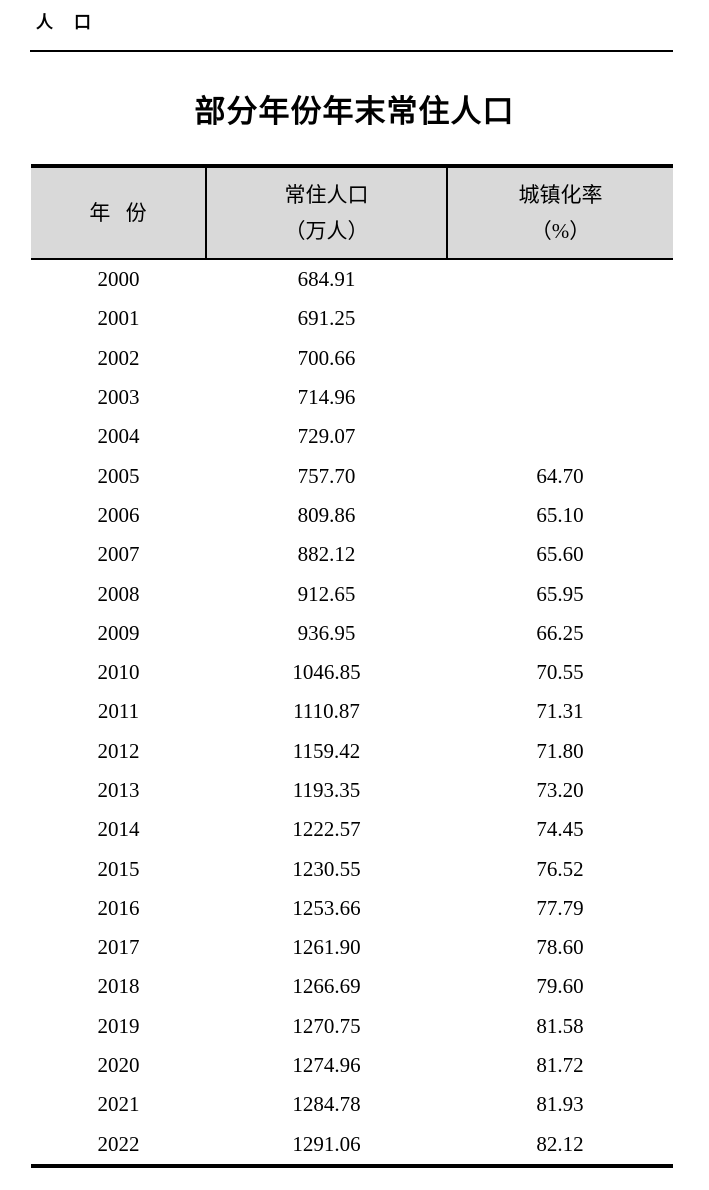 The image size is (709, 1190). Describe the element at coordinates (118, 436) in the screenshot. I see `year-cell: 2004` at that location.